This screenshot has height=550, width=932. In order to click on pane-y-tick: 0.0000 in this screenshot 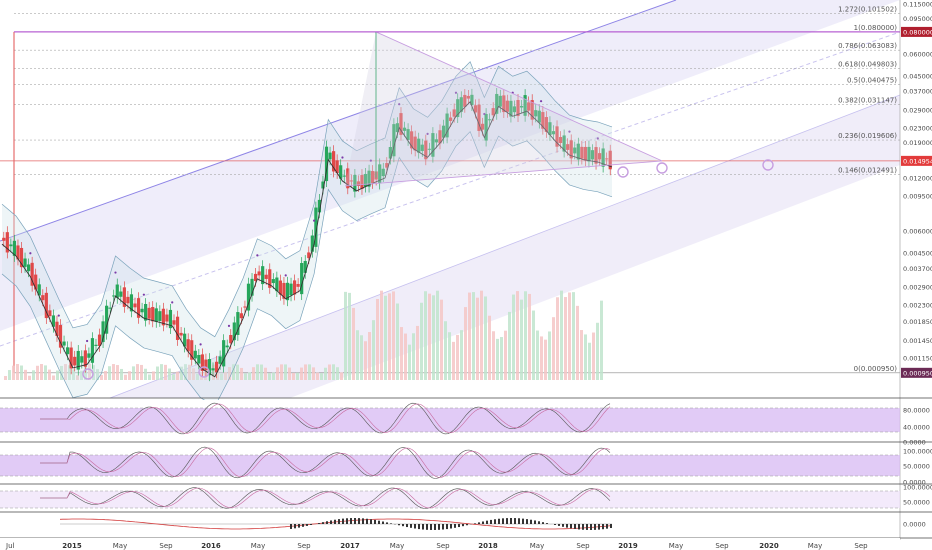, I will do `click(914, 525)`.